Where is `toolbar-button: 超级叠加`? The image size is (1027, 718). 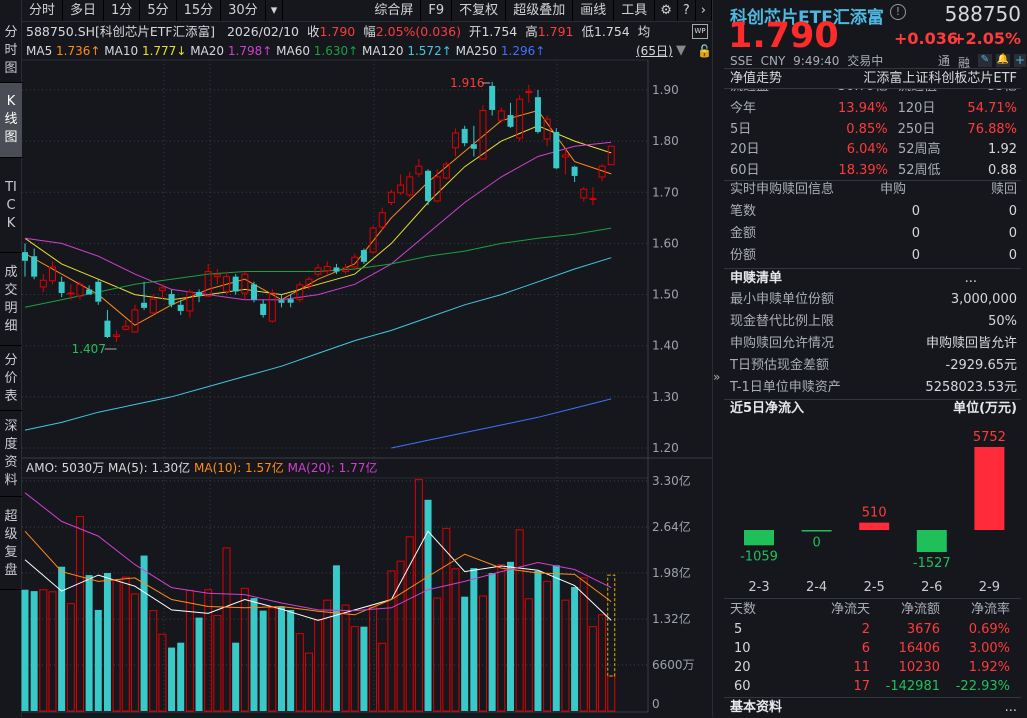
toolbar-button: 超级叠加 is located at coordinates (540, 10).